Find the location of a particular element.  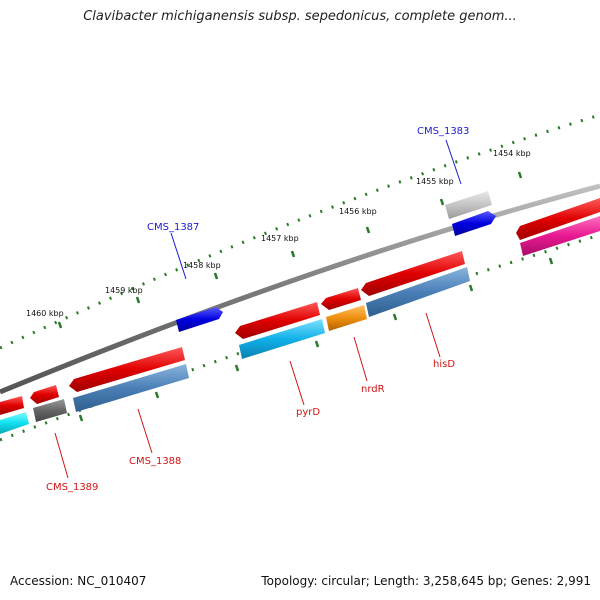

cds-far-left is located at coordinates (12, 405).